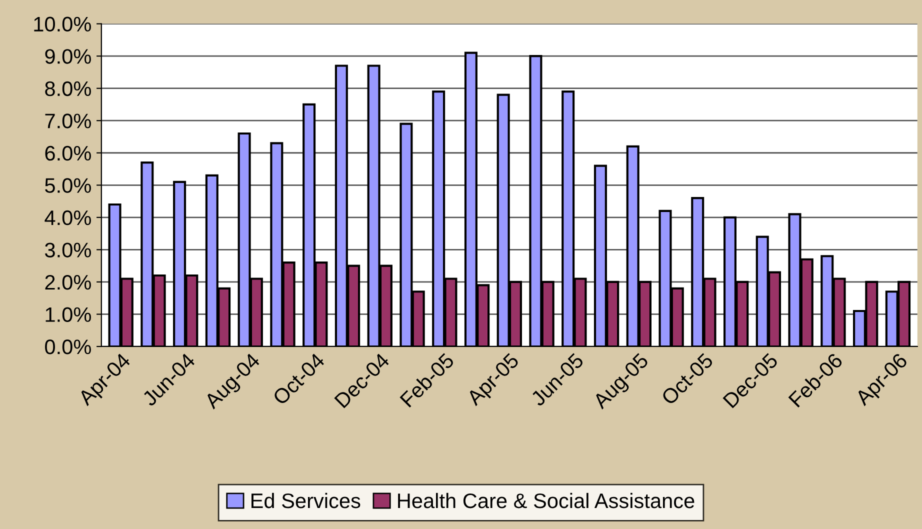 This screenshot has width=922, height=529. Describe the element at coordinates (68, 282) in the screenshot. I see `y-tick-label: 2.0%` at that location.